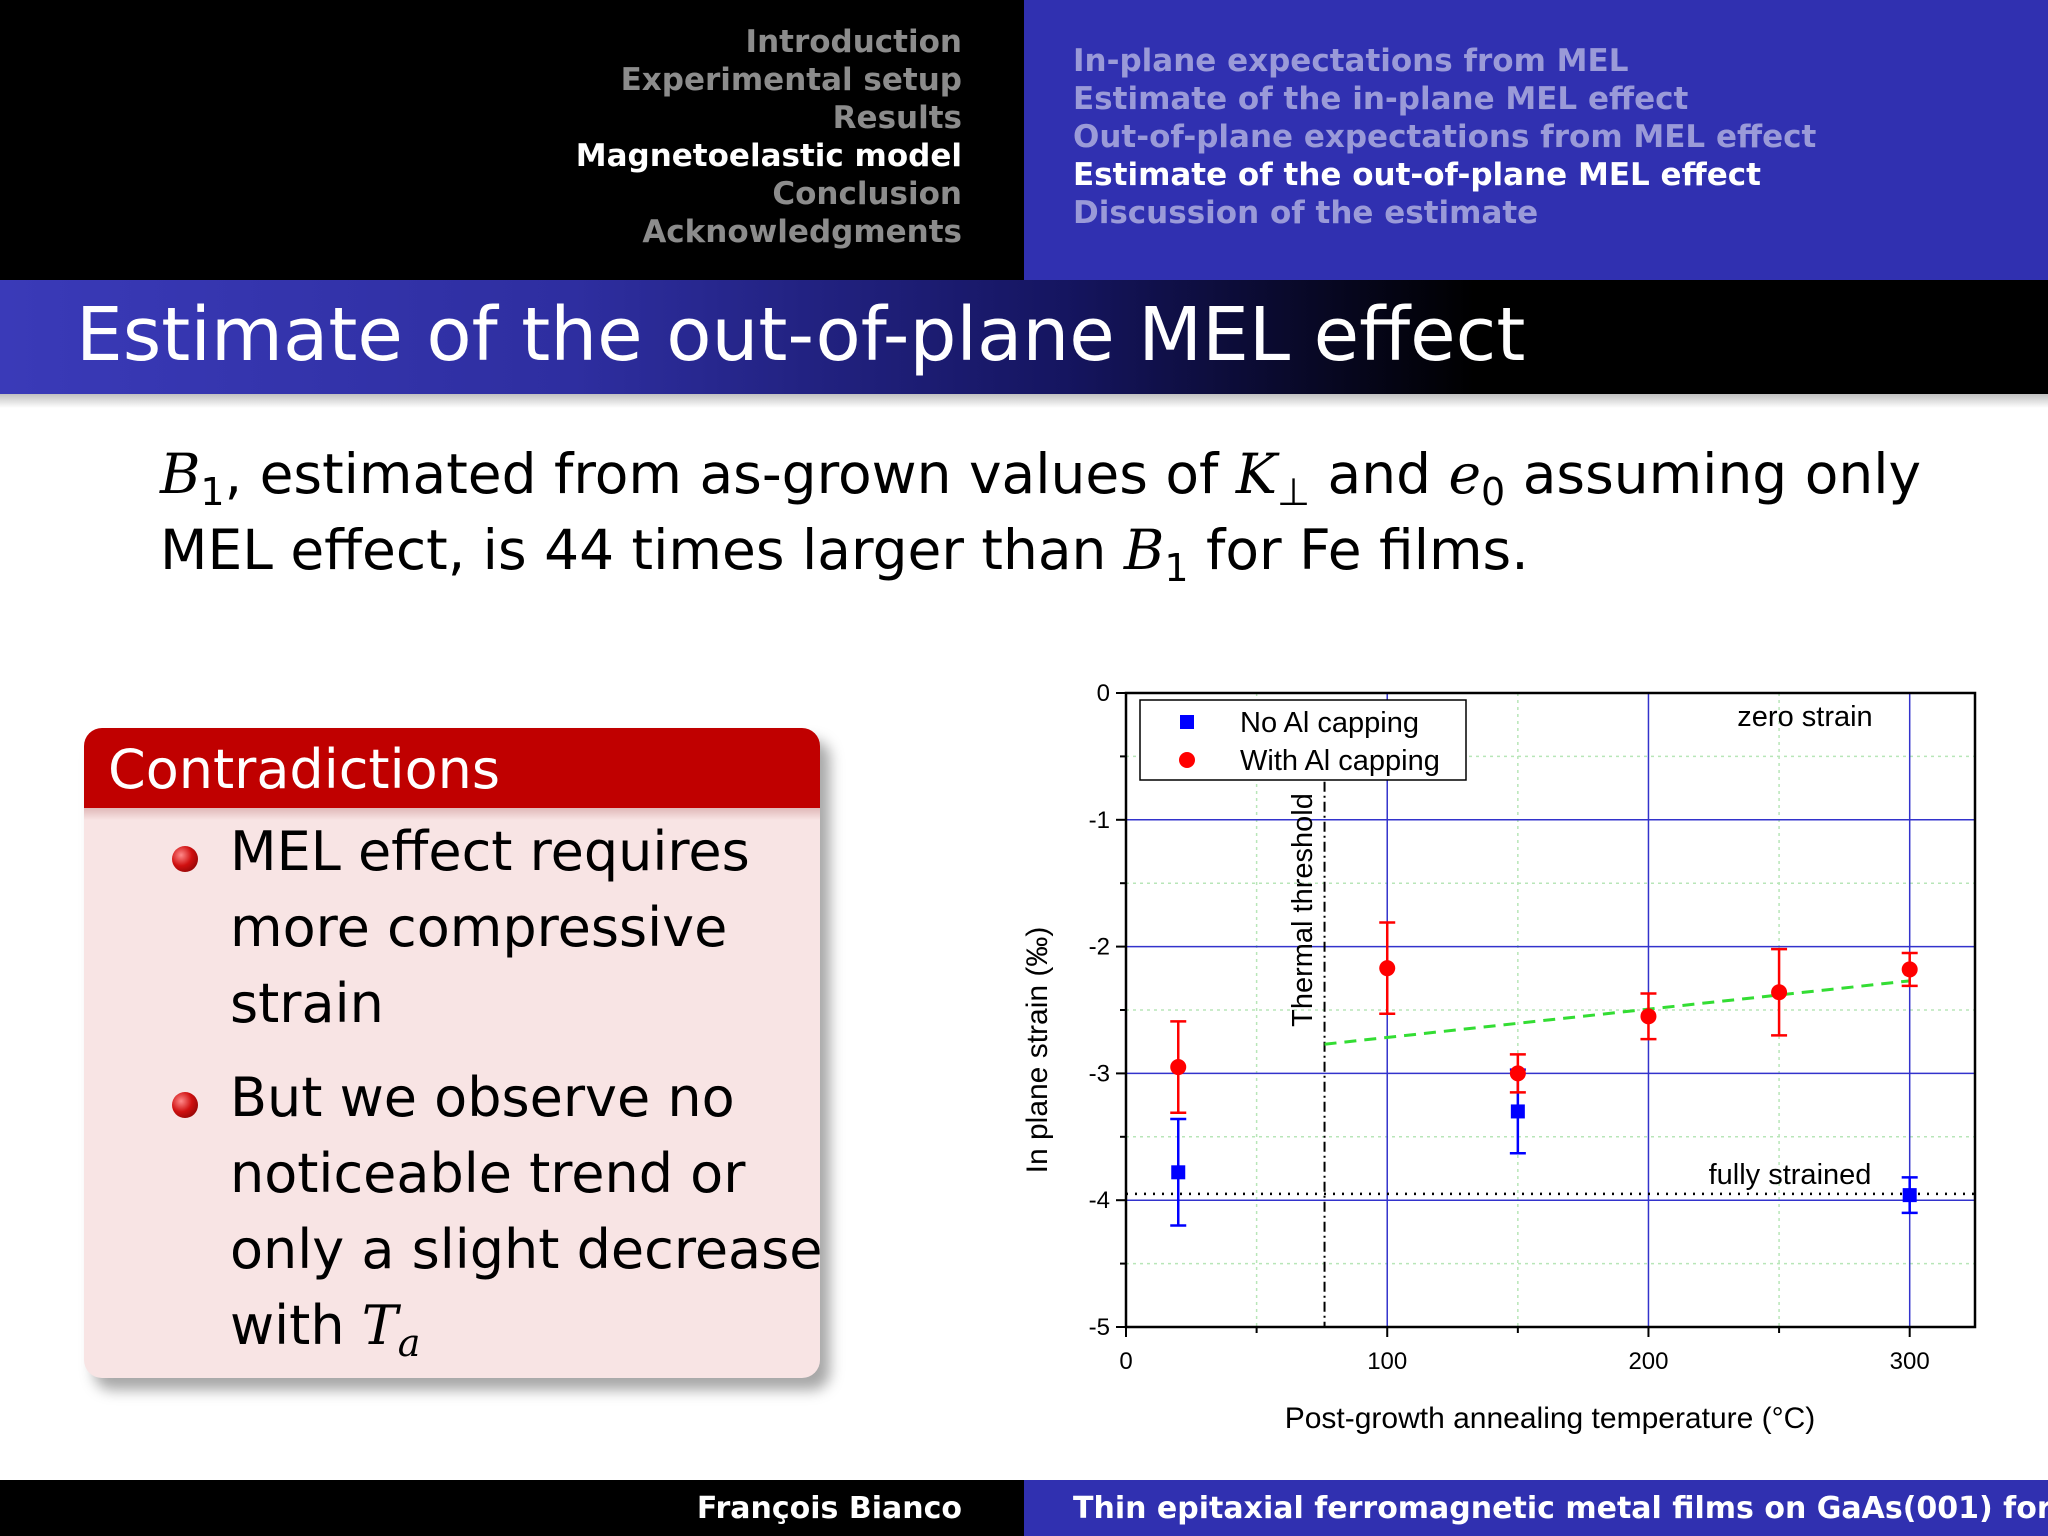 This screenshot has height=1536, width=2048. Describe the element at coordinates (1187, 722) in the screenshot. I see `legend-marker-square` at that location.